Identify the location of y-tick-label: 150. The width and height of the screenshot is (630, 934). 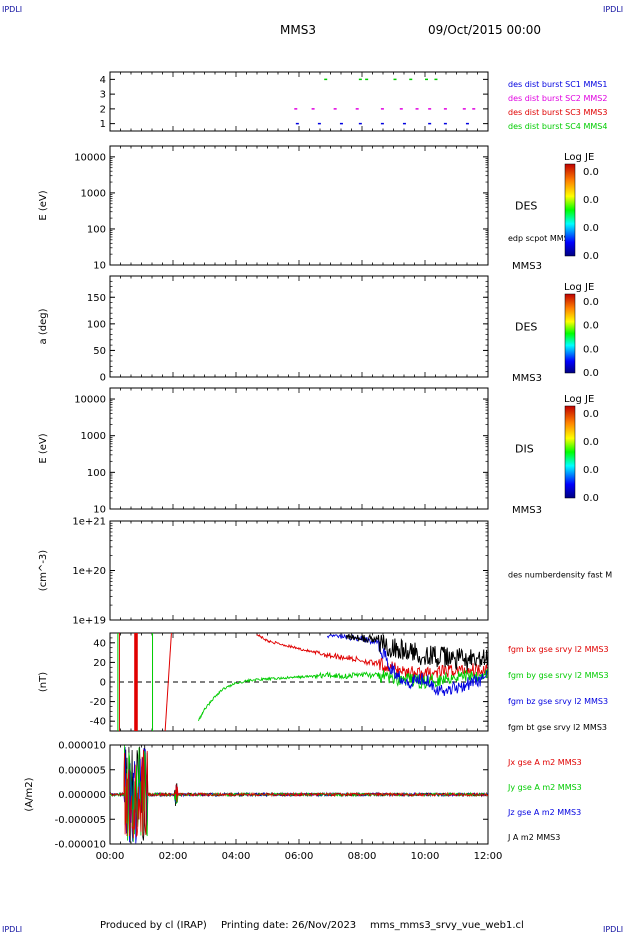
(96, 298).